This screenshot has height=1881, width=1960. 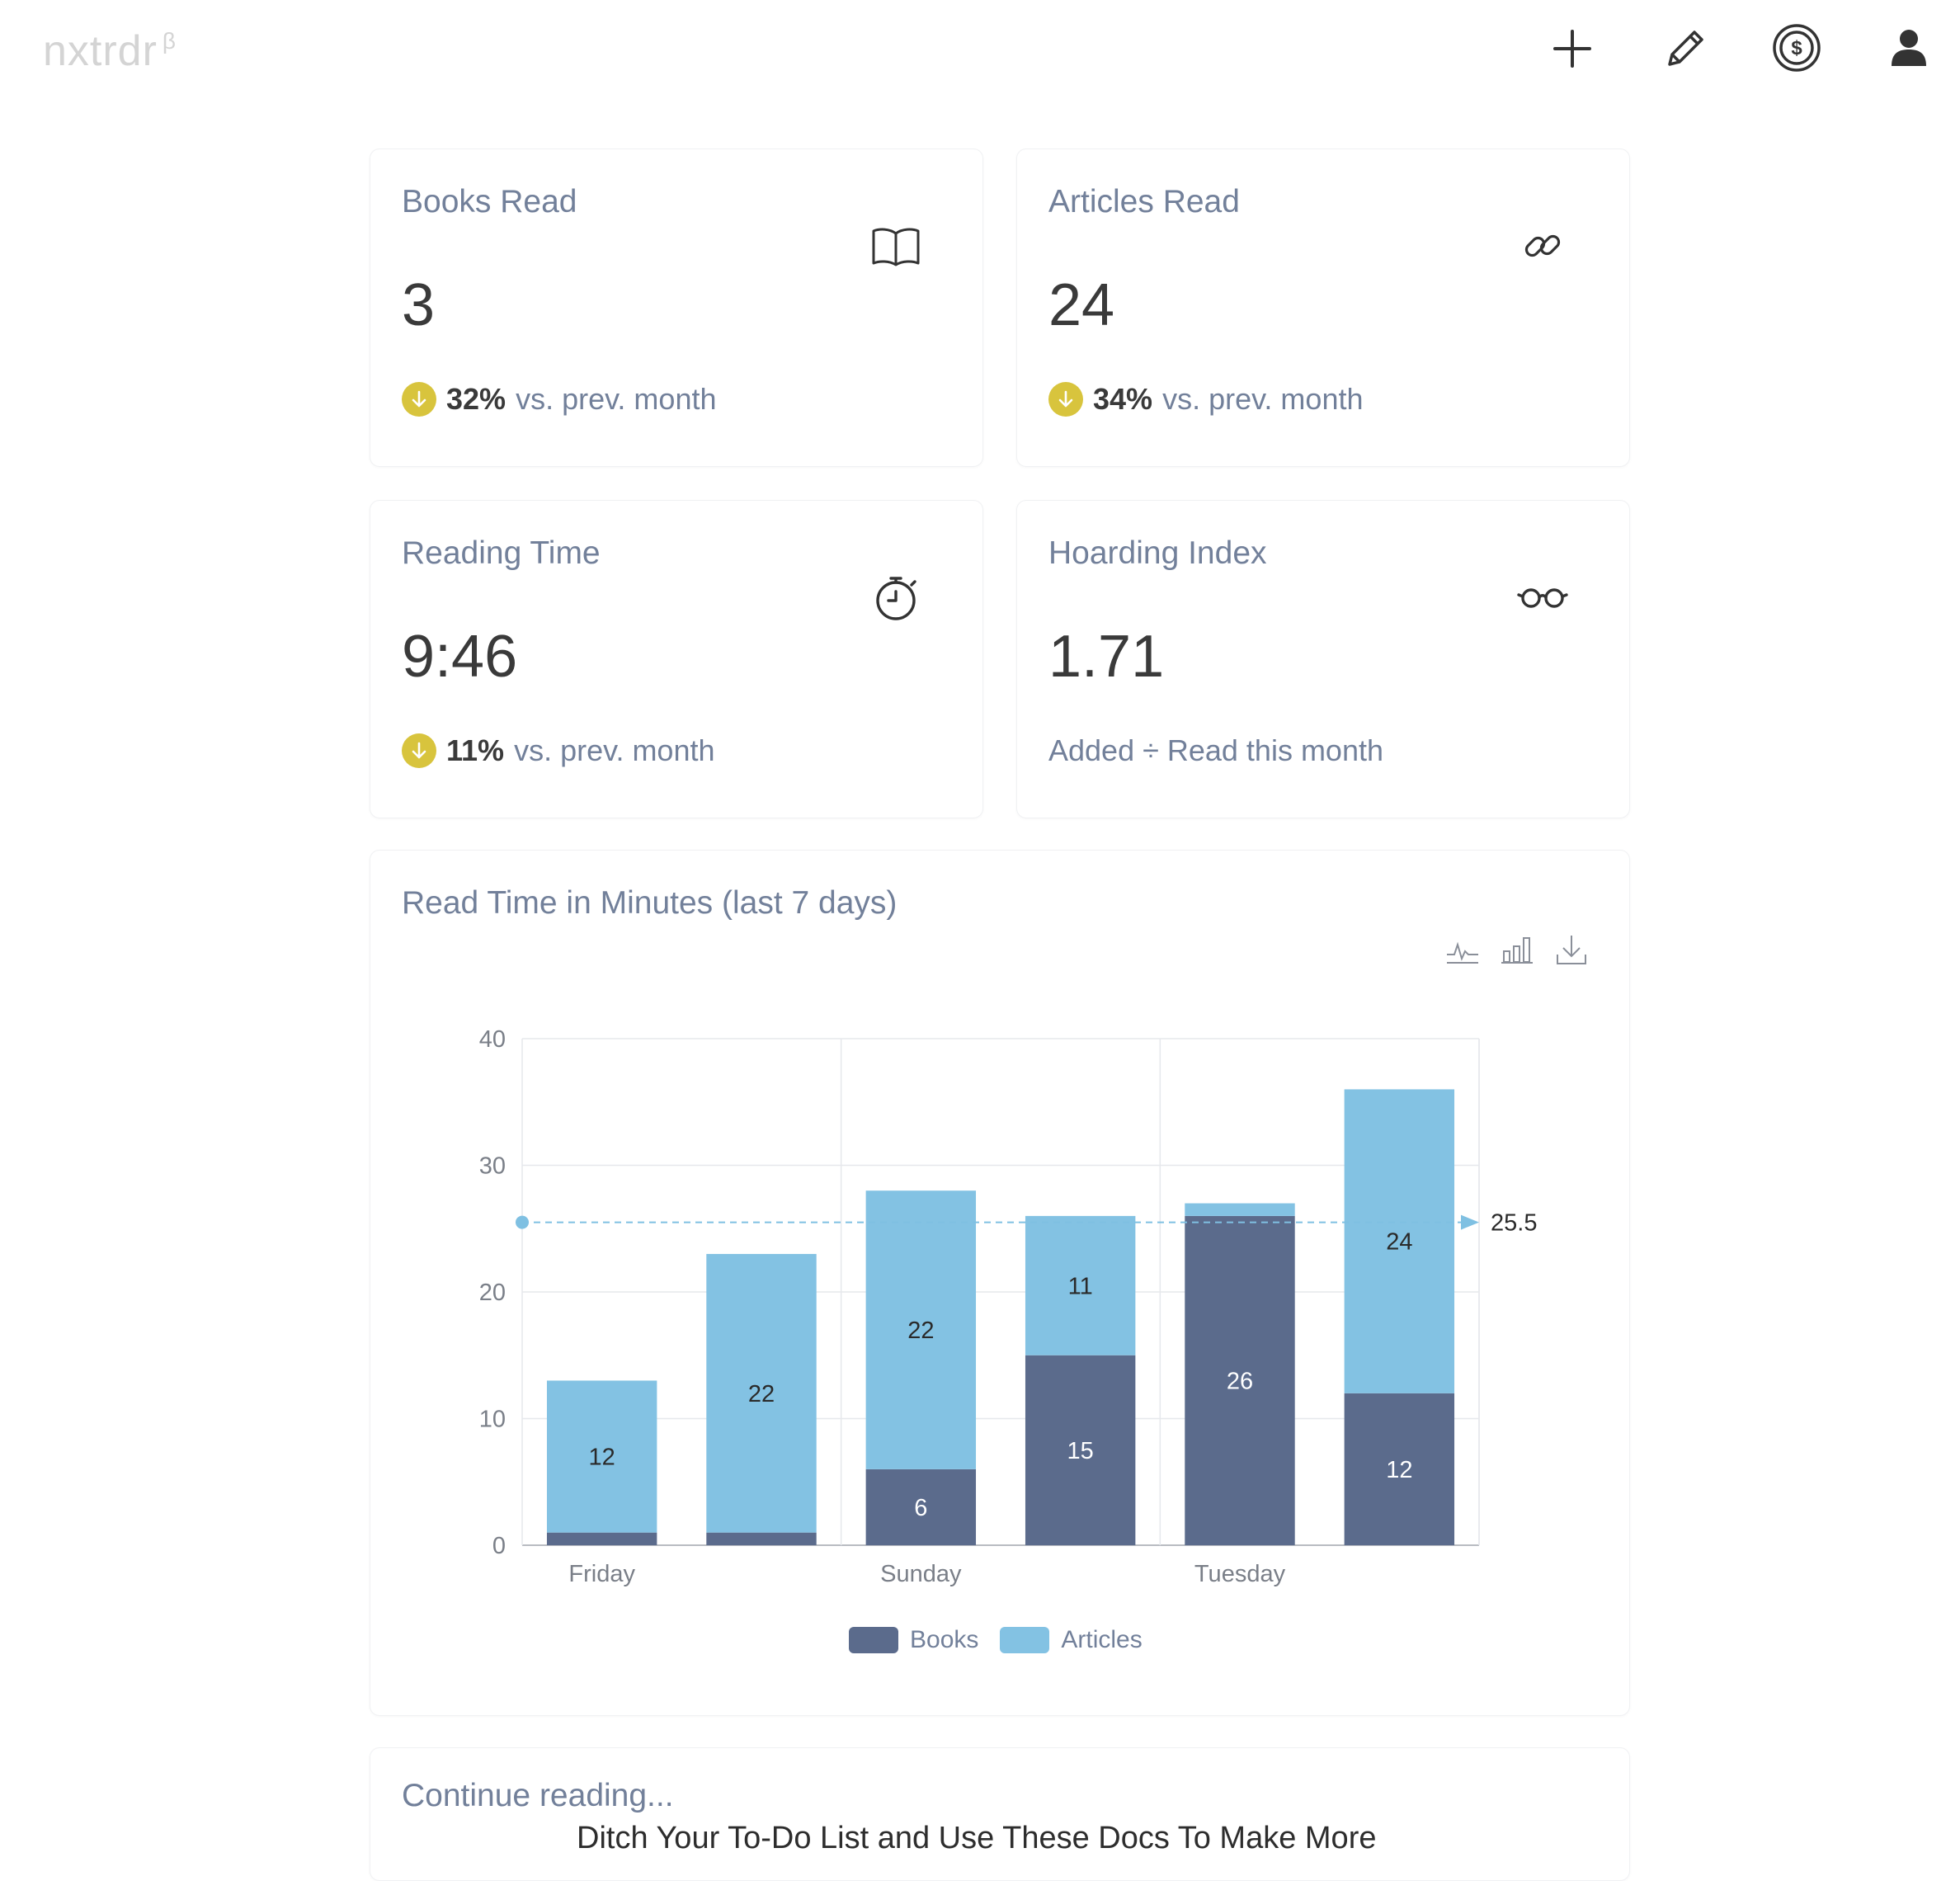 I want to click on link-icon, so click(x=1543, y=246).